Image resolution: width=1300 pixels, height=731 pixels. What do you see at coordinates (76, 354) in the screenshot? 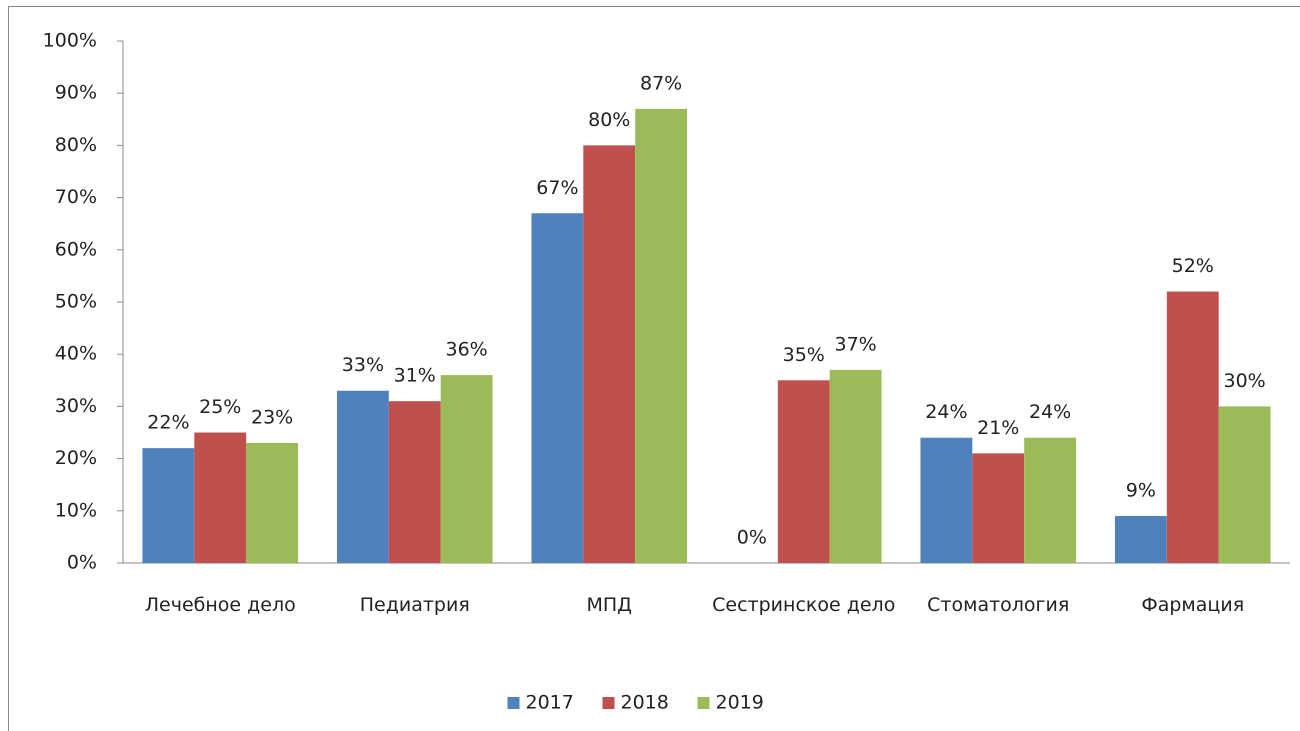
I see `y-tick-label: 40%` at bounding box center [76, 354].